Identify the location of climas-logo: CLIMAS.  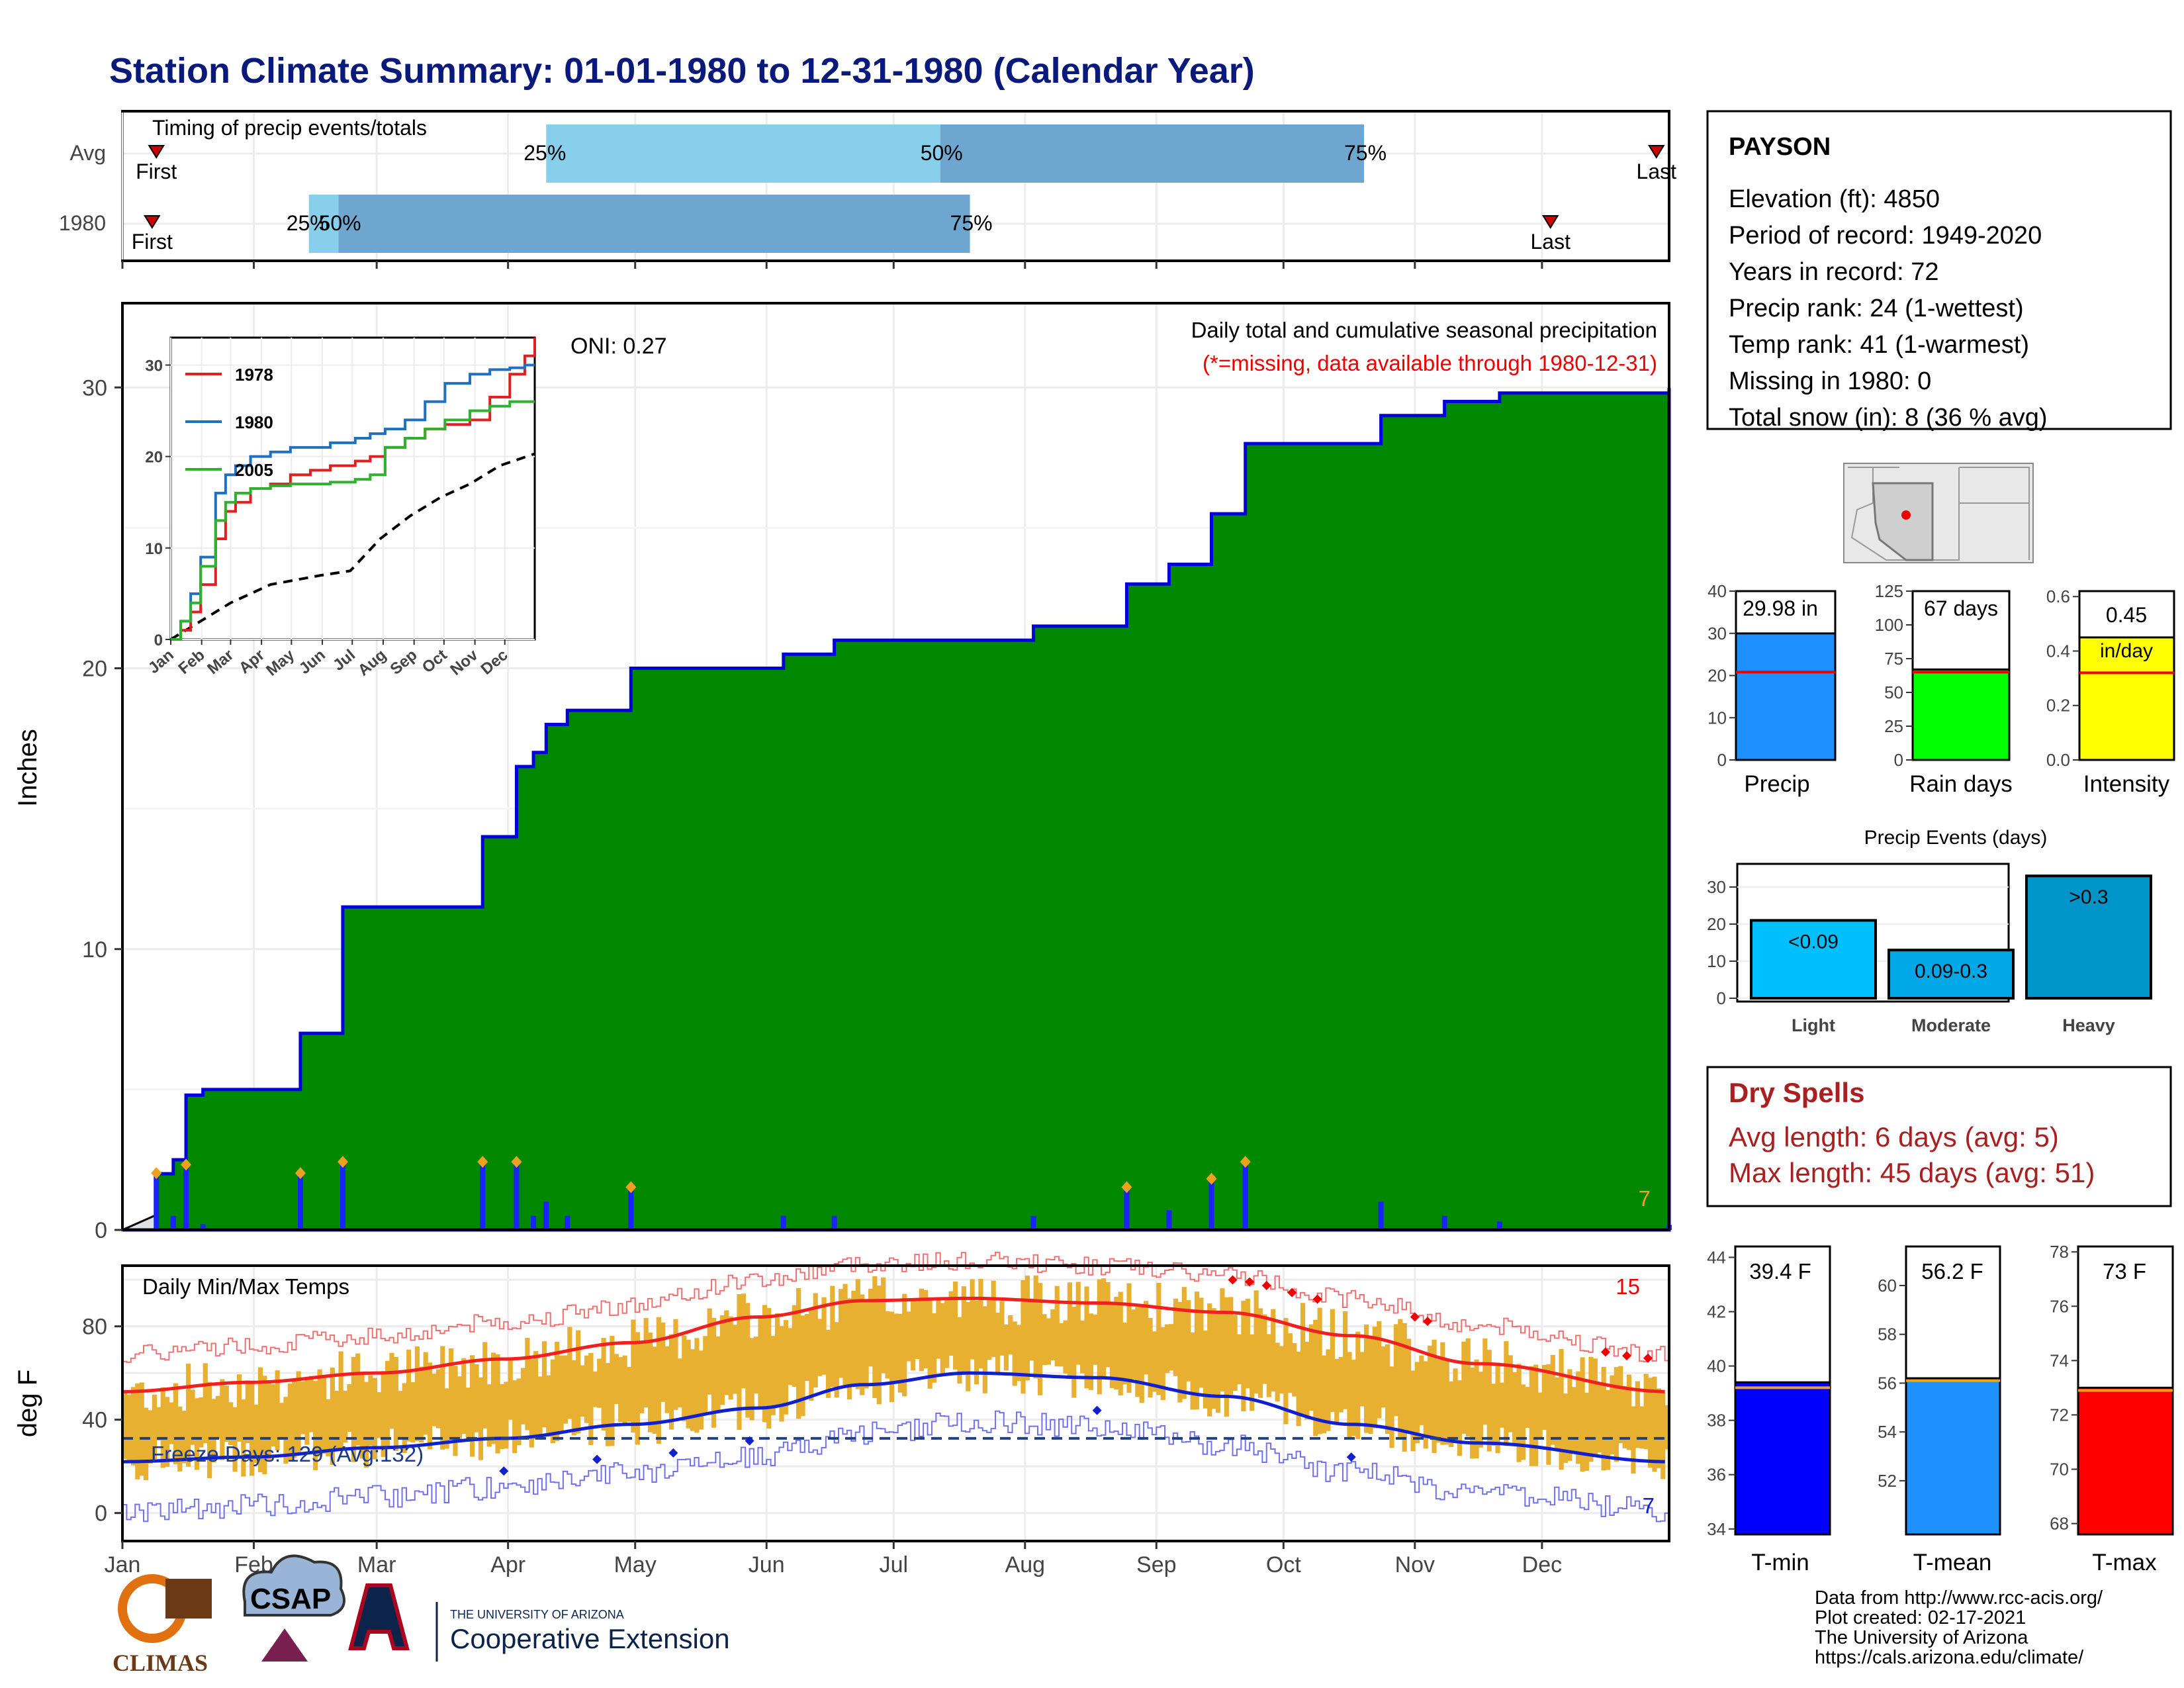
(162, 1625).